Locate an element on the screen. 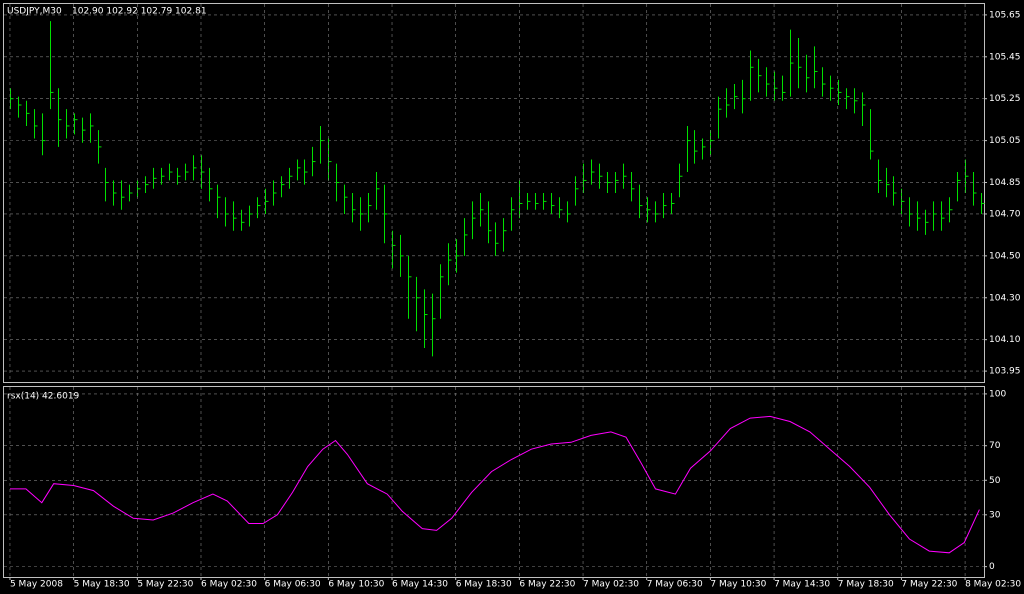 This screenshot has height=594, width=1024. x-tick-label: 5 May 22:30 is located at coordinates (165, 585).